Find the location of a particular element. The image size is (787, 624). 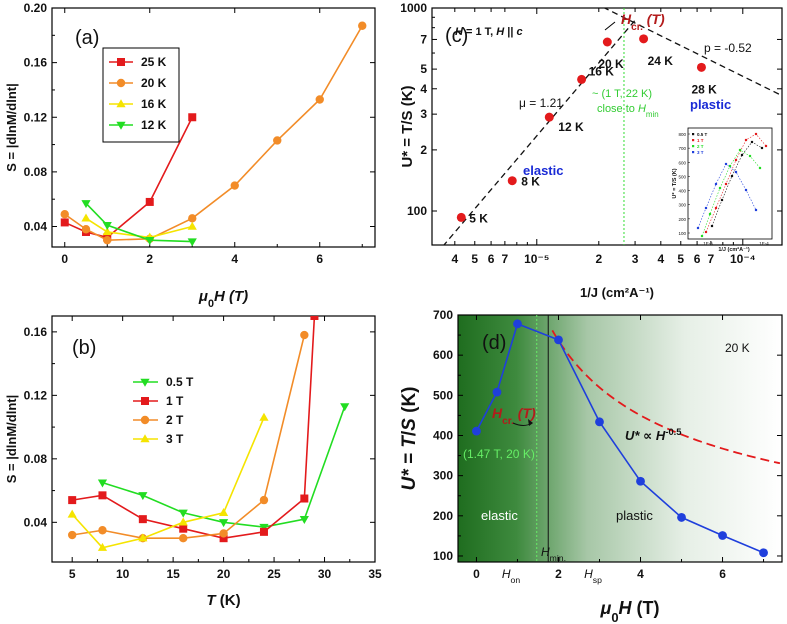

x-tick-label: 10⁻⁵ is located at coordinates (536, 259).